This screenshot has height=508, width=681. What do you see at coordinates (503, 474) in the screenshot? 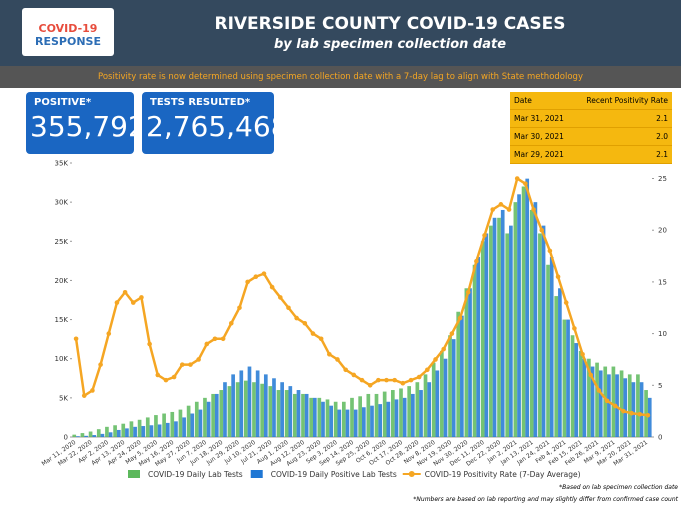
I see `legend-label: COVID-19 Positivity Rate (7-Day Average)` at bounding box center [503, 474].